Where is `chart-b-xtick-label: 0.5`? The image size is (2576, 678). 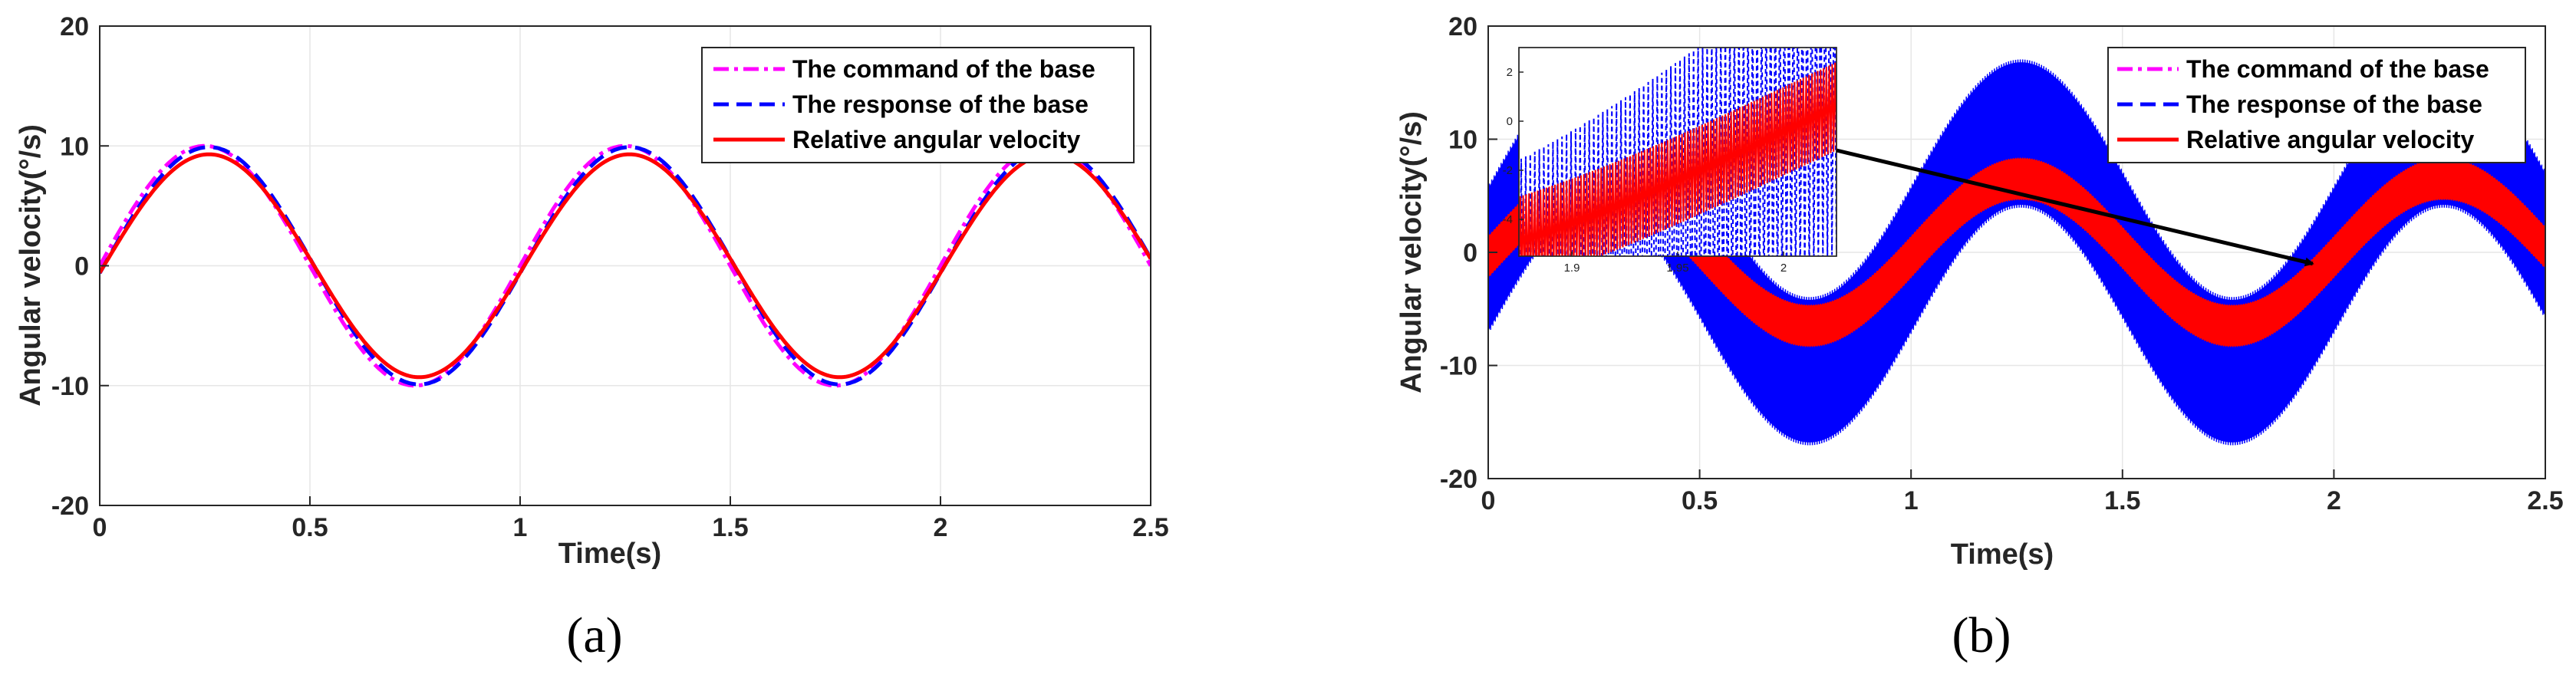 chart-b-xtick-label: 0.5 is located at coordinates (1700, 500).